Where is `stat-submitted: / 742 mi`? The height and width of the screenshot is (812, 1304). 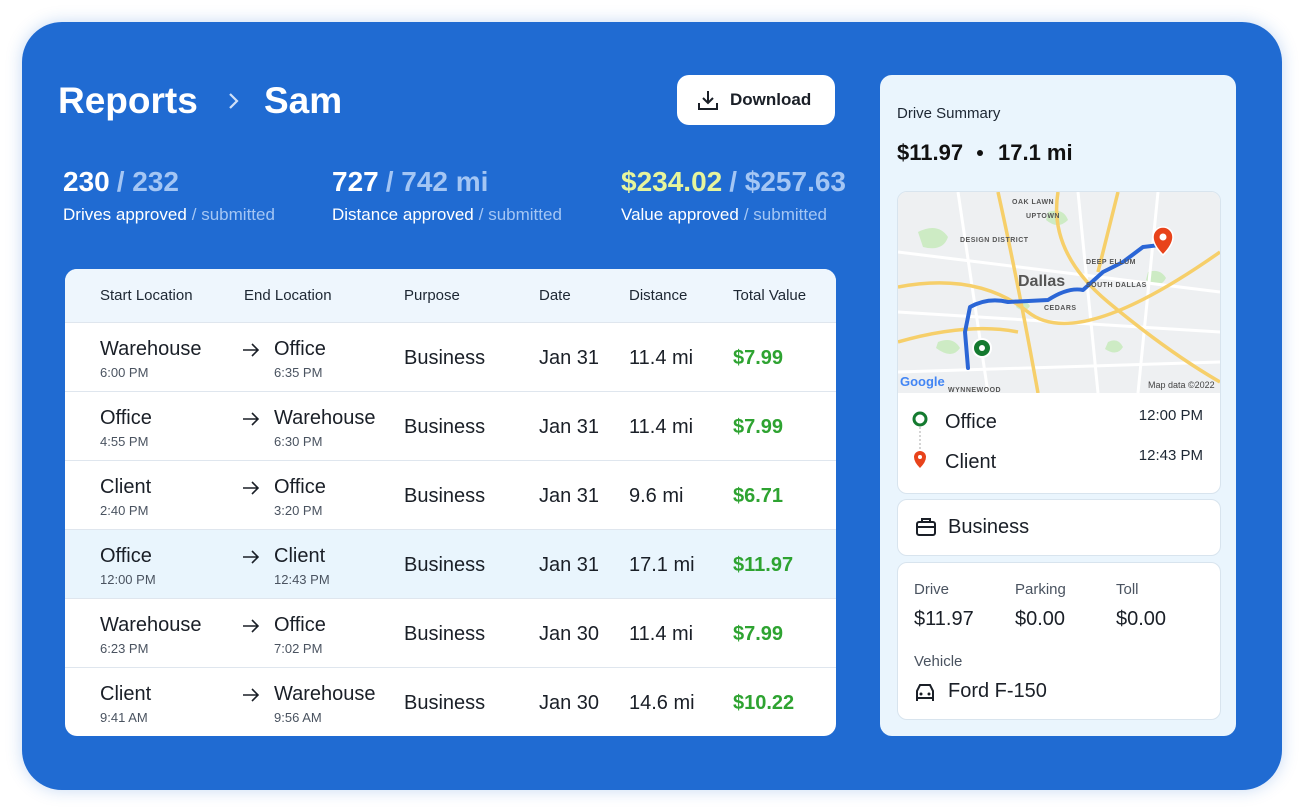 stat-submitted: / 742 mi is located at coordinates (437, 181).